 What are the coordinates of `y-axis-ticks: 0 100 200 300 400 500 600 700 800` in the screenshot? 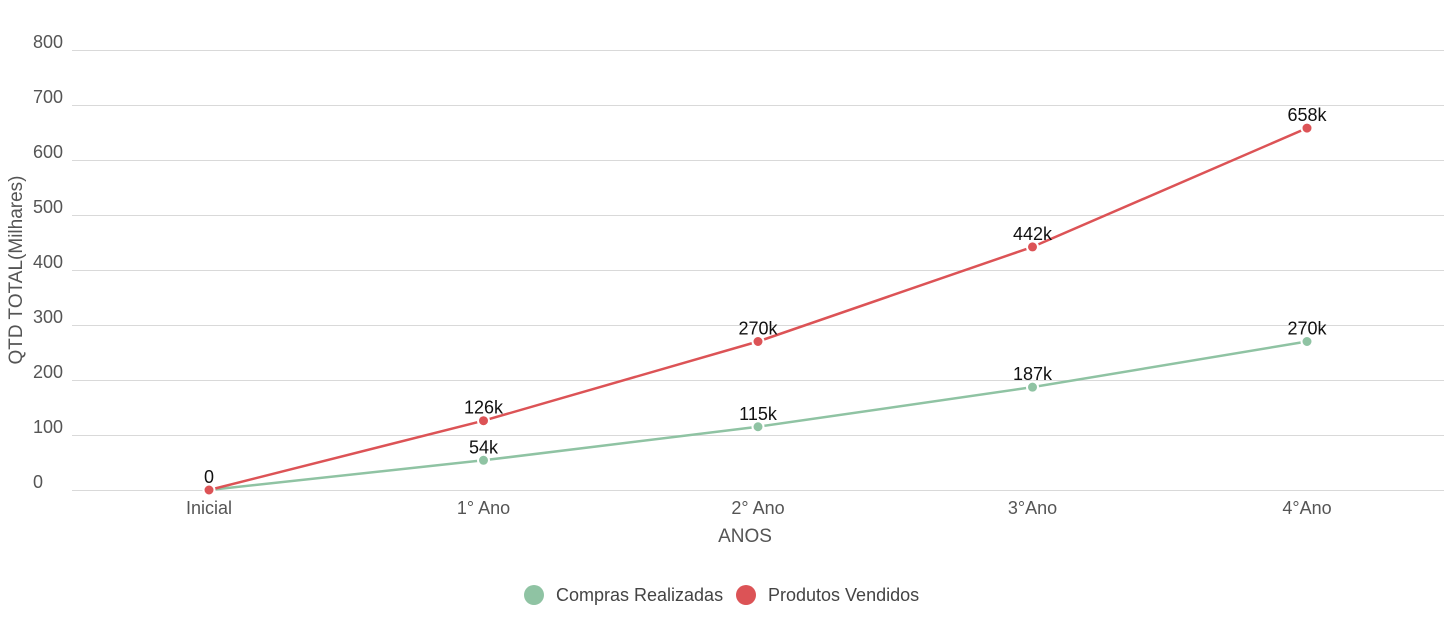 It's located at (48, 262).